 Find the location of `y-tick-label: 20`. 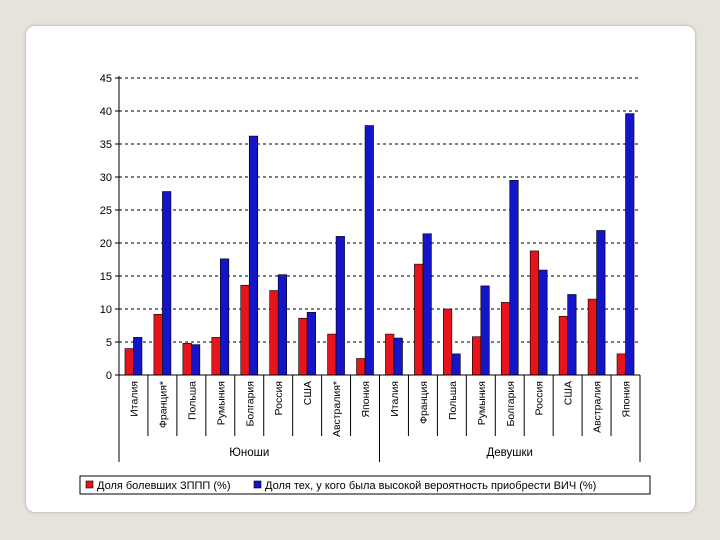

y-tick-label: 20 is located at coordinates (106, 244).